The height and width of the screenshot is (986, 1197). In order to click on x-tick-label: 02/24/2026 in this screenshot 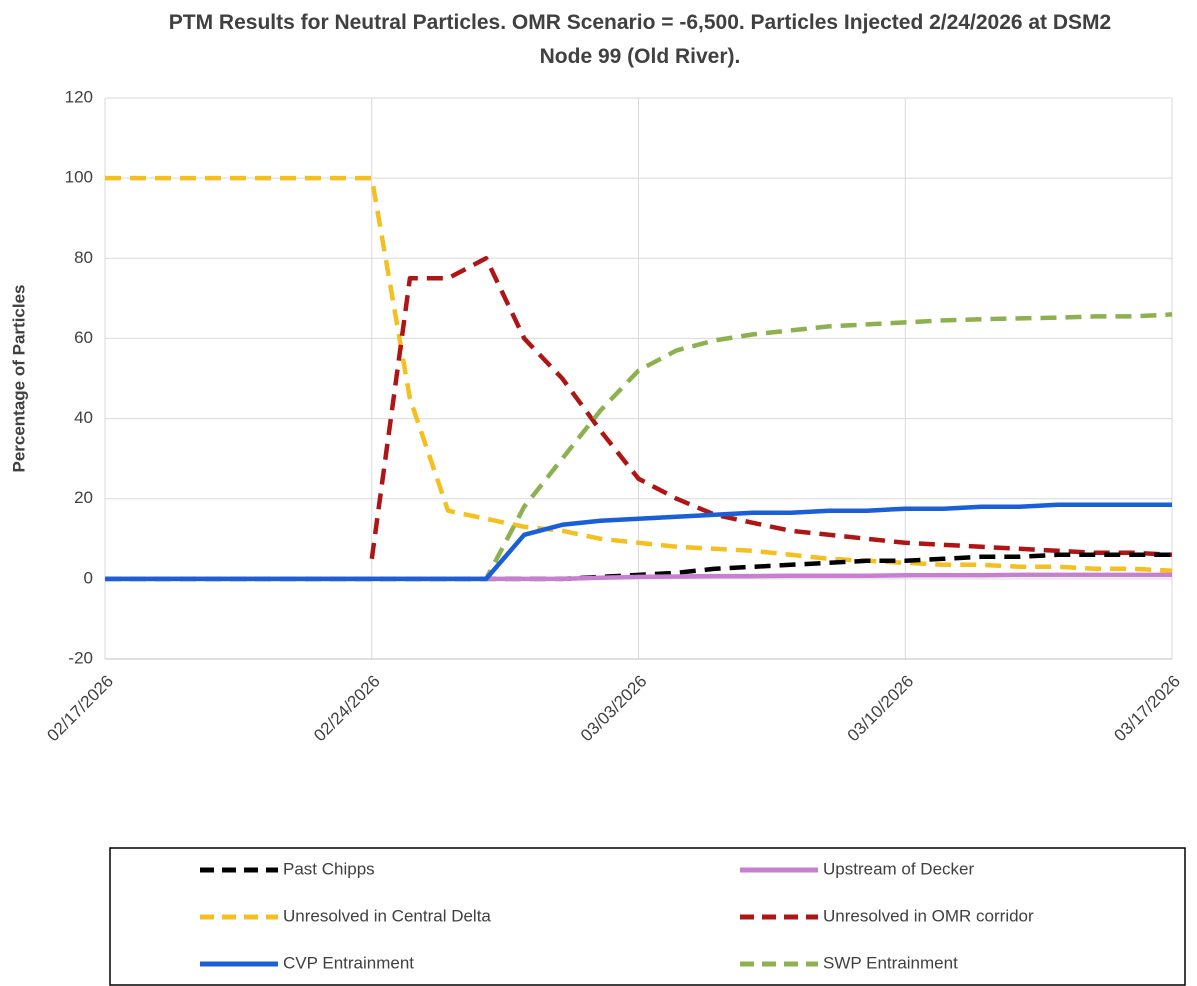, I will do `click(347, 709)`.